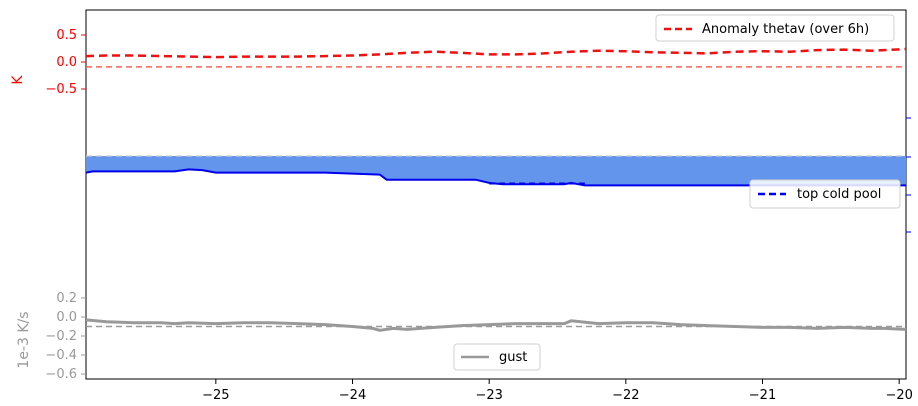  I want to click on x-tick-label: −20, so click(898, 395).